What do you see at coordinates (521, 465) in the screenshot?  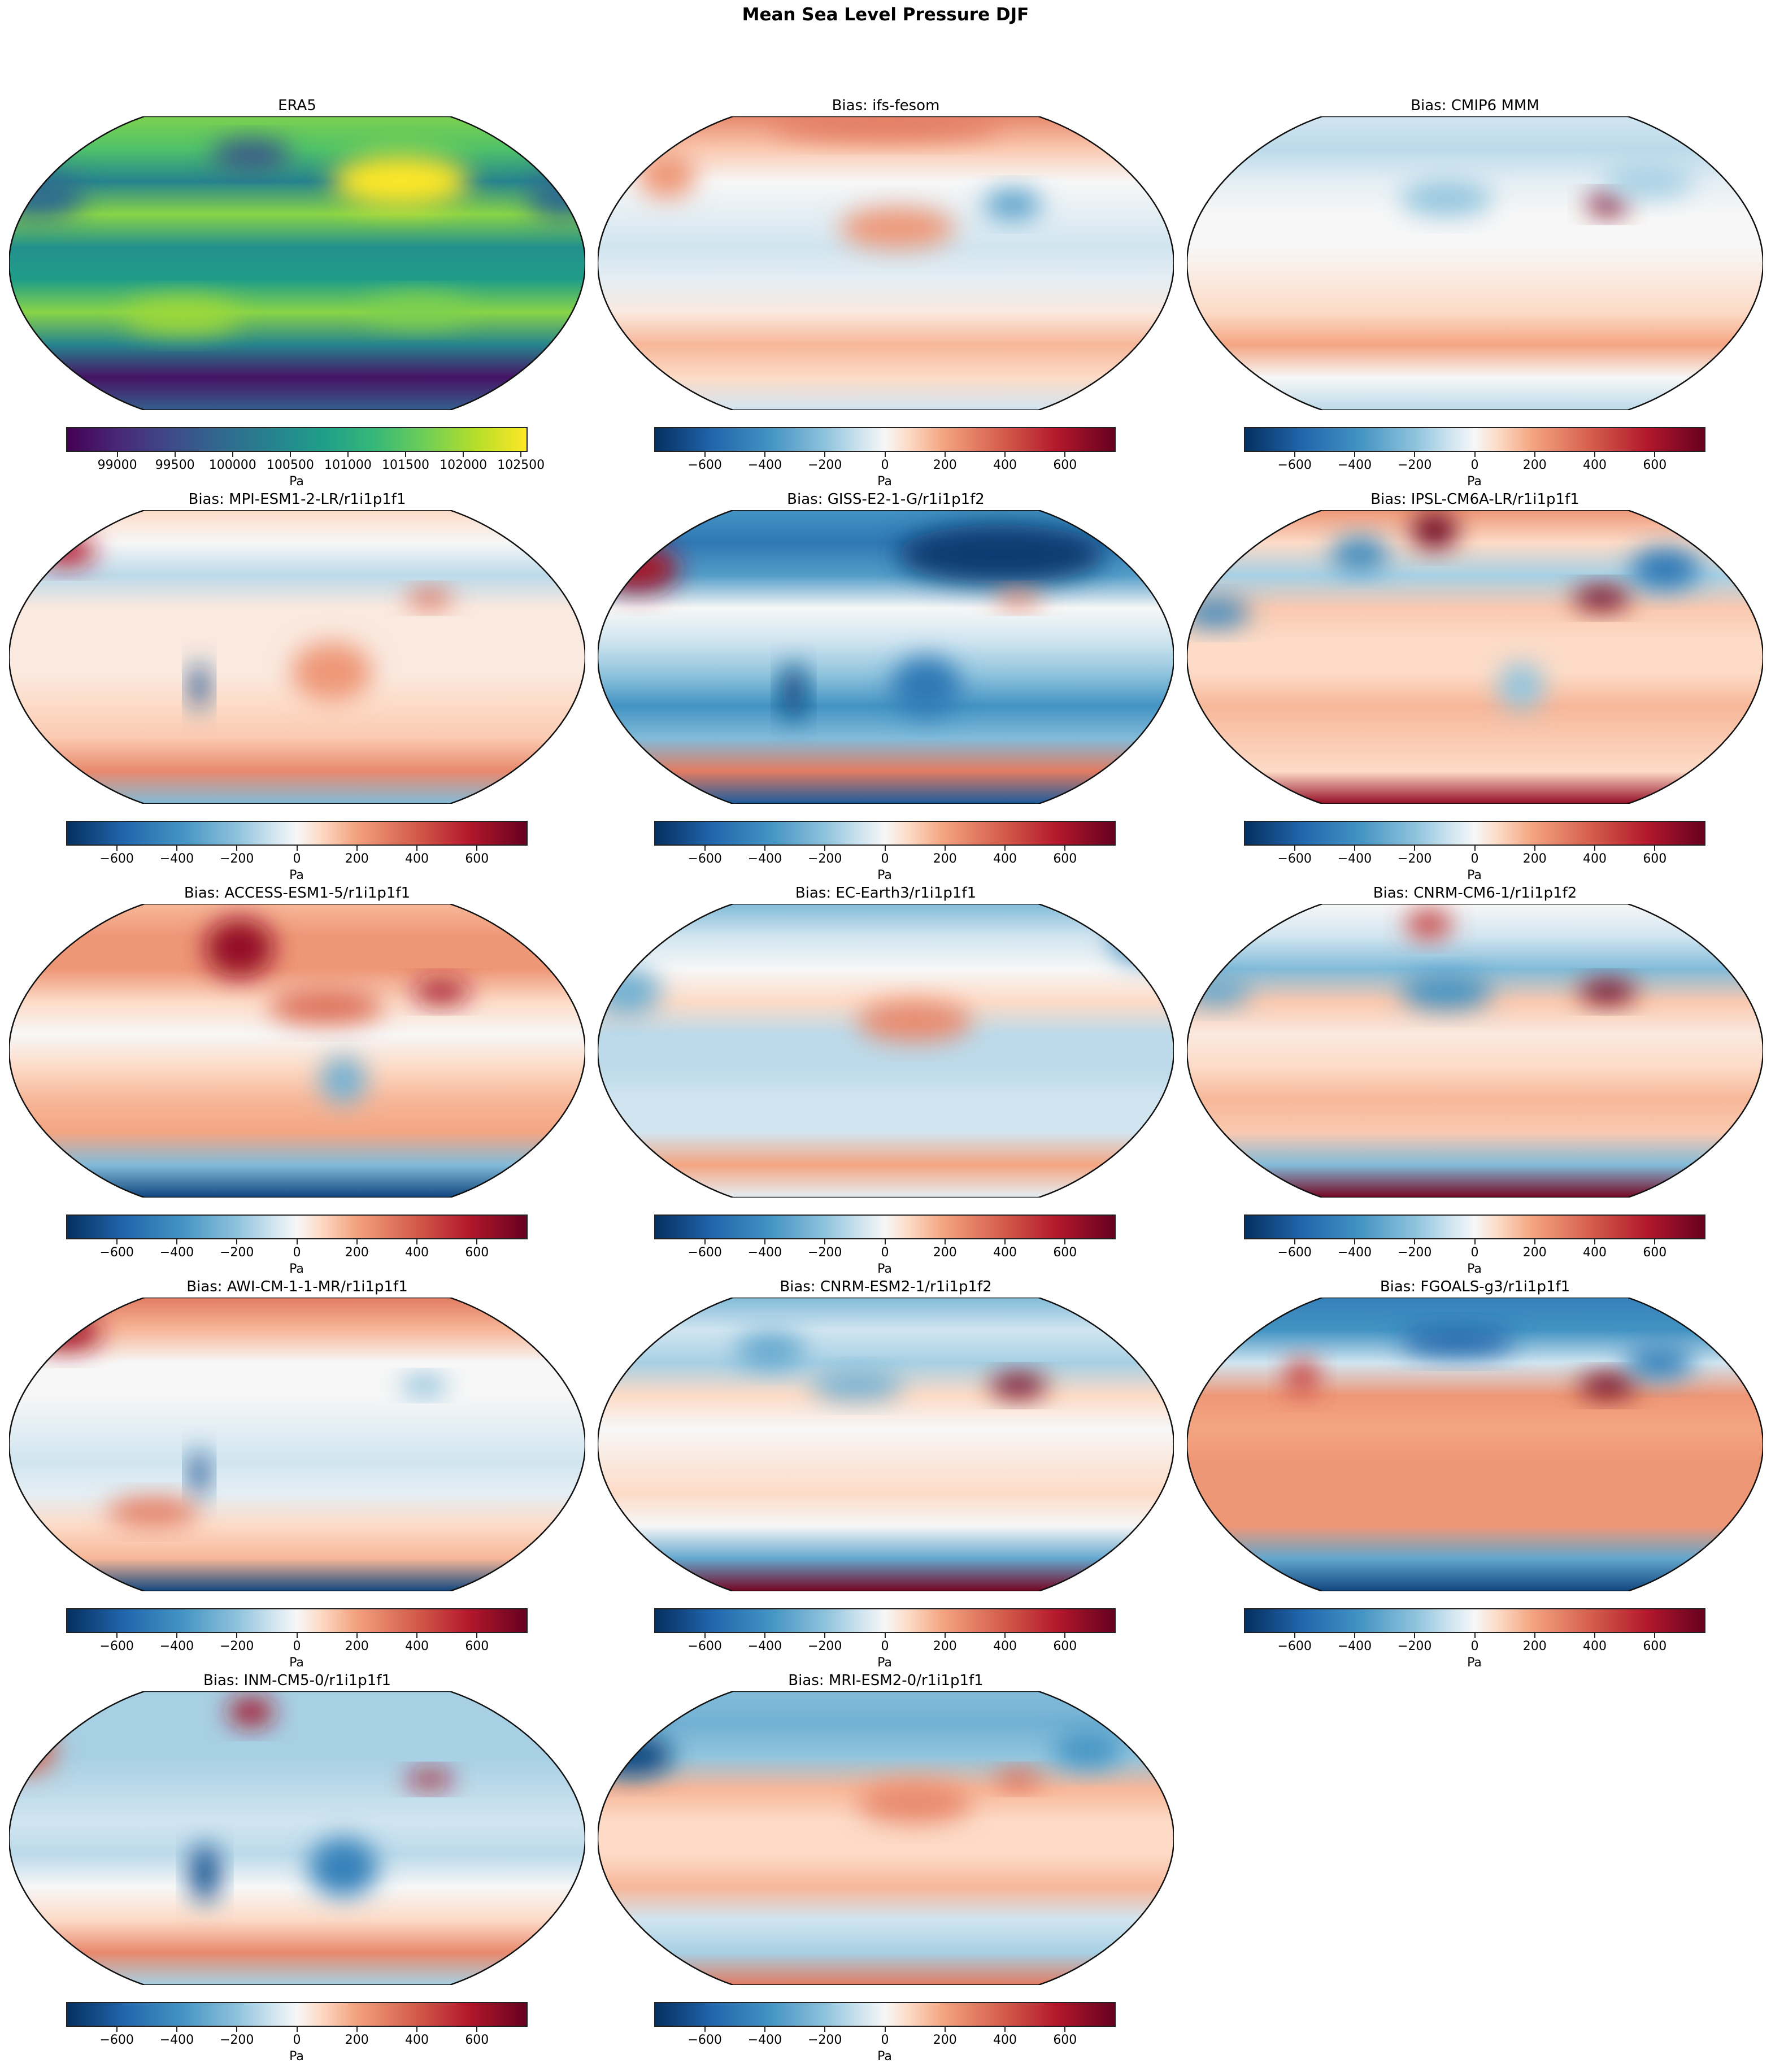 I see `colorbar-tick-label: 102500` at bounding box center [521, 465].